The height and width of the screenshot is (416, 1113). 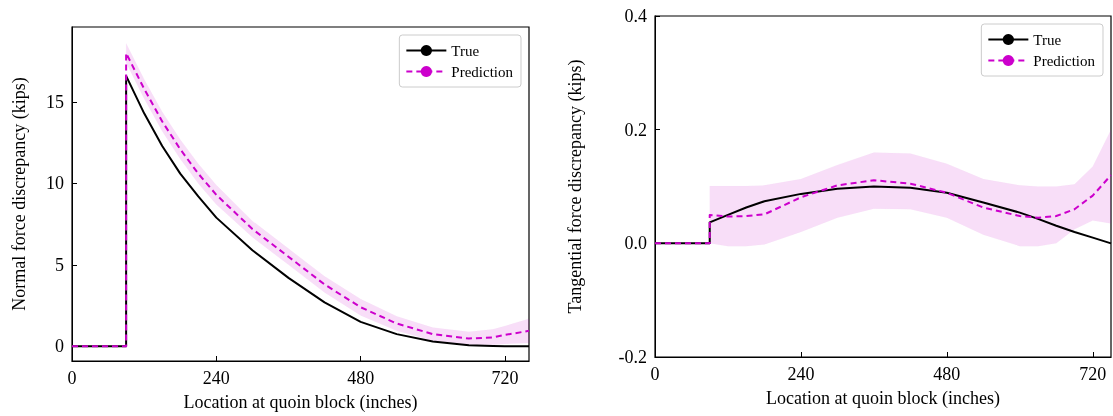 What do you see at coordinates (635, 243) in the screenshot?
I see `y-tick-label: 0.0` at bounding box center [635, 243].